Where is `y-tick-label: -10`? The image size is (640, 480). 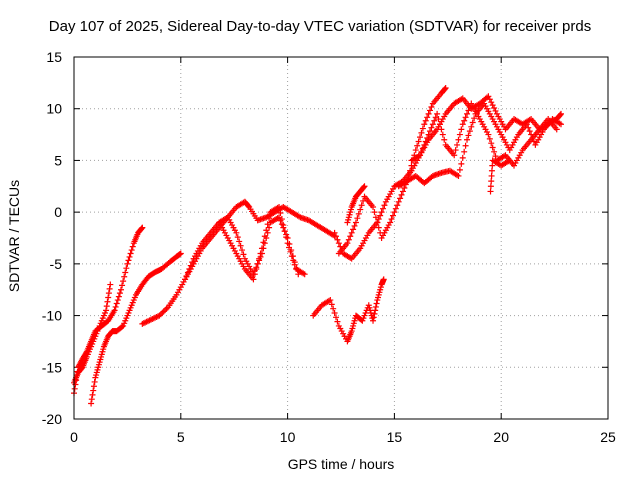 y-tick-label: -10 is located at coordinates (52, 316).